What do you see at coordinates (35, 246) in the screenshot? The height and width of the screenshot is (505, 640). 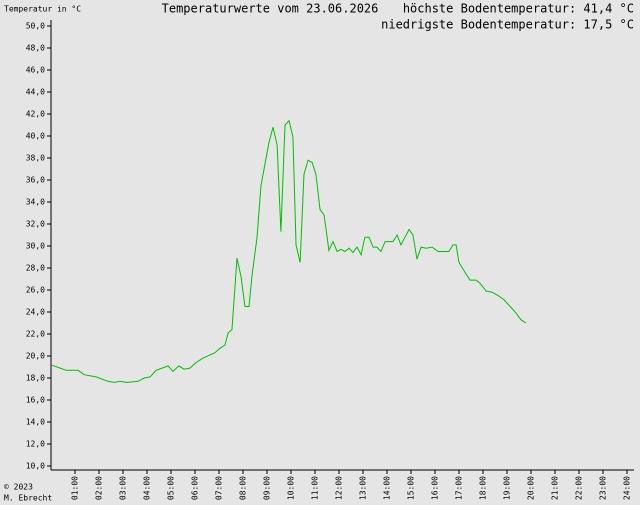 I see `y-tick-label: 30,0` at bounding box center [35, 246].